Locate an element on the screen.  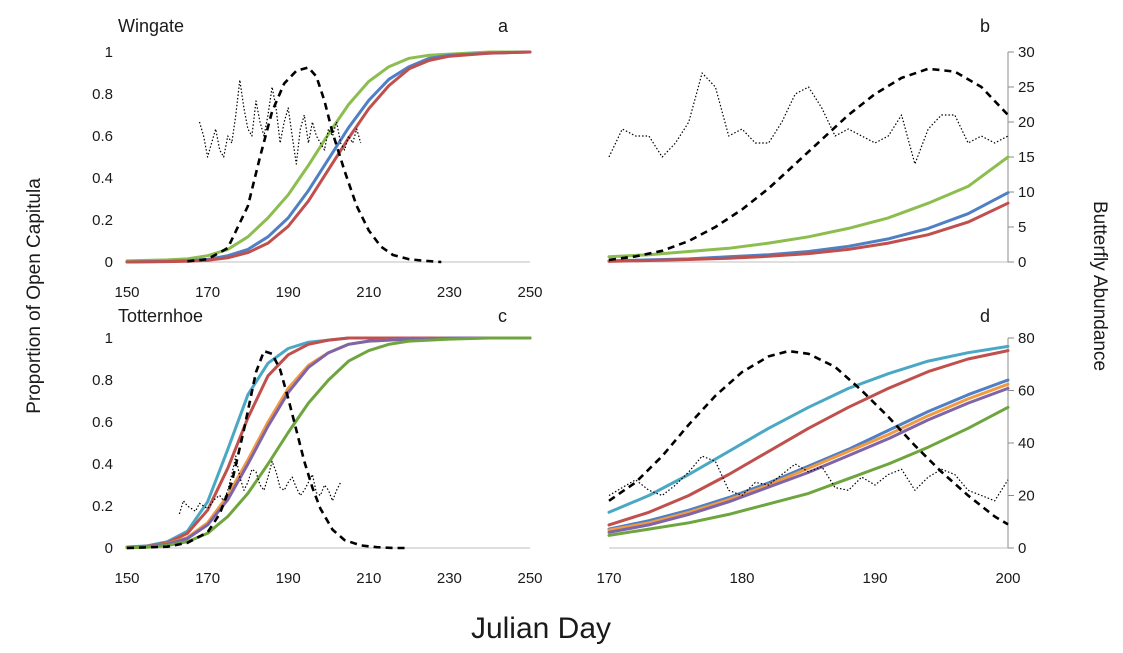
right-axis-label: Butterfly Abundance is located at coordinates (1099, 286).